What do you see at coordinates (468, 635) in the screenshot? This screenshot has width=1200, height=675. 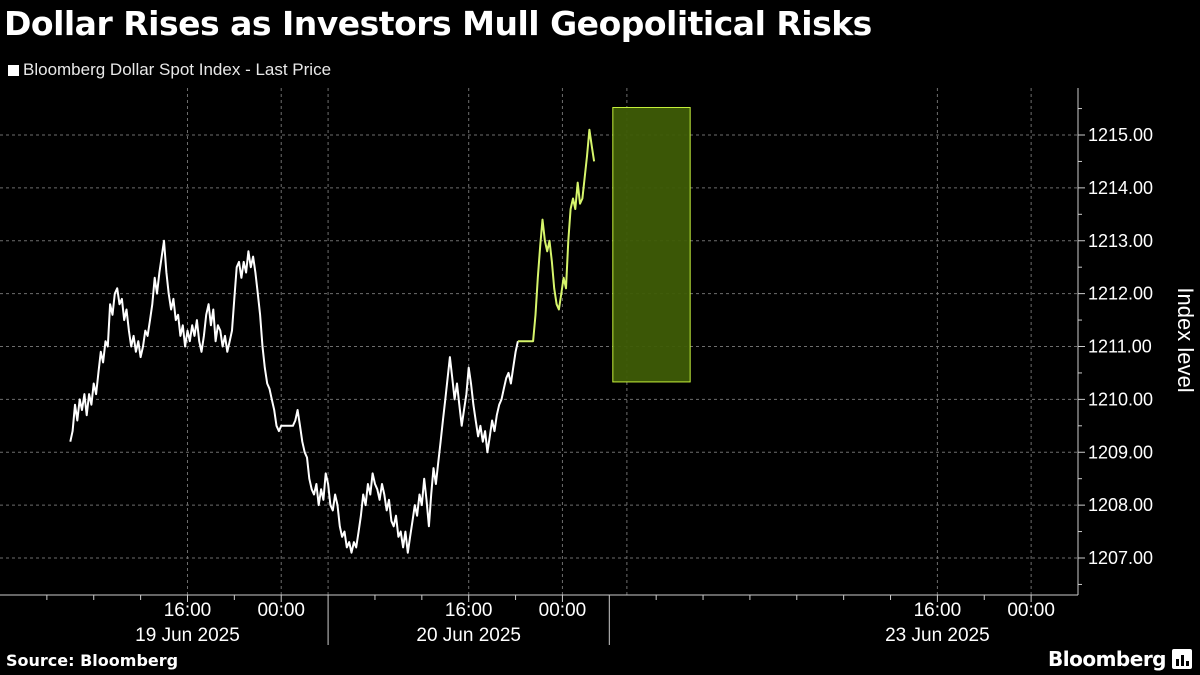 I see `x-date-label: 20 Jun 2025` at bounding box center [468, 635].